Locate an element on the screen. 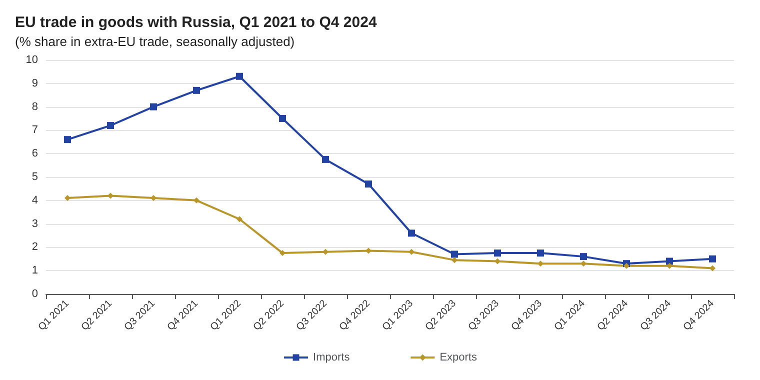 The width and height of the screenshot is (760, 380). y-tick-label: 6 is located at coordinates (35, 154).